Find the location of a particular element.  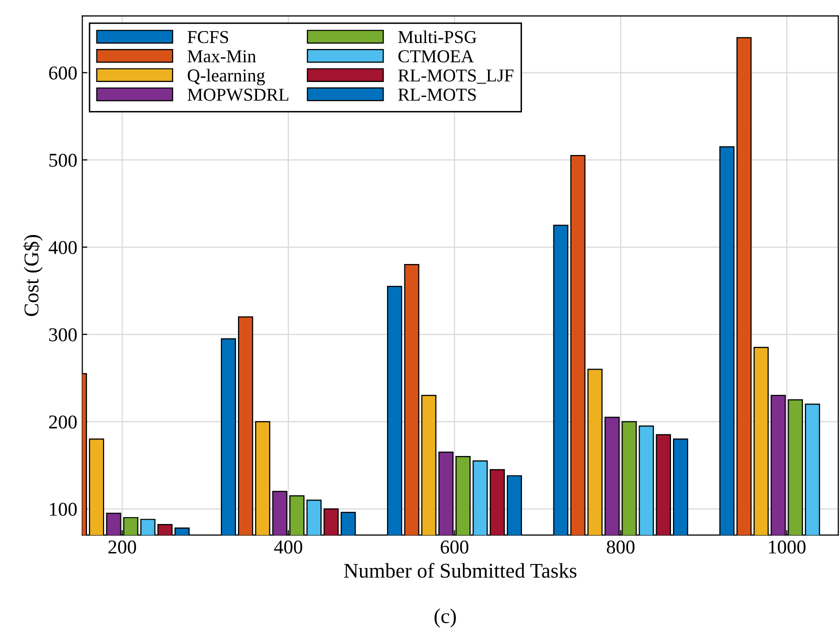

y-tick-label: 200 is located at coordinates (63, 422).